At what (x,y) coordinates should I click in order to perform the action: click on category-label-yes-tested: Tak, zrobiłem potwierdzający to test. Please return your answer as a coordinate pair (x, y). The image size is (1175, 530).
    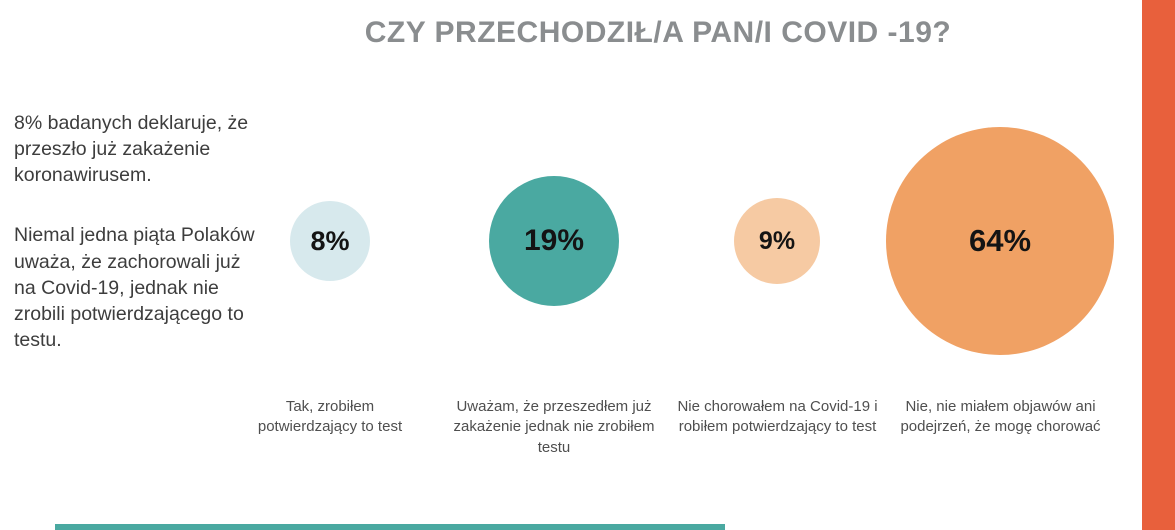
    Looking at the image, I should click on (330, 417).